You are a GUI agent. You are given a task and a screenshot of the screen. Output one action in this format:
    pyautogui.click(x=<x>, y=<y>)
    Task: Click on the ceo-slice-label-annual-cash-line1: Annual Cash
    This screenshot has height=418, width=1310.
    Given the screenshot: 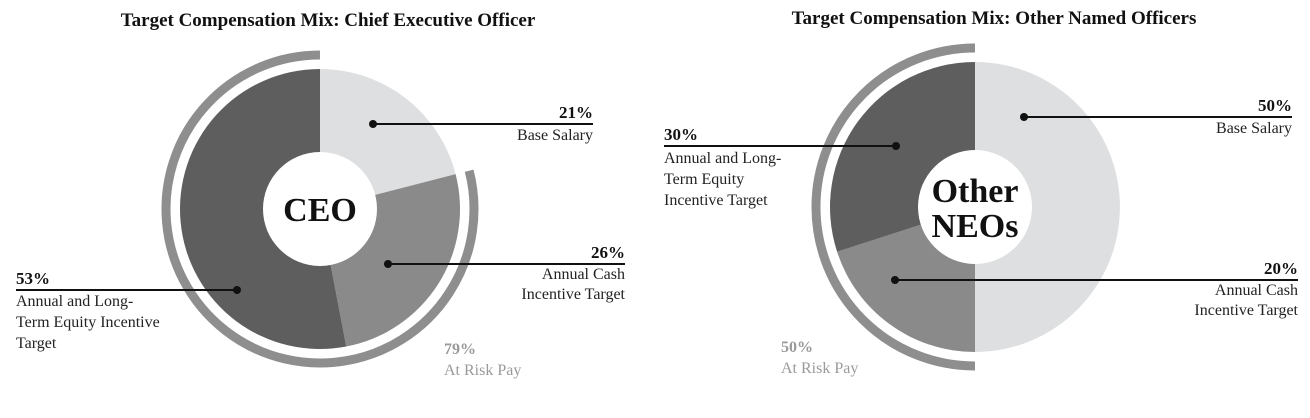 What is the action you would take?
    pyautogui.click(x=583, y=274)
    